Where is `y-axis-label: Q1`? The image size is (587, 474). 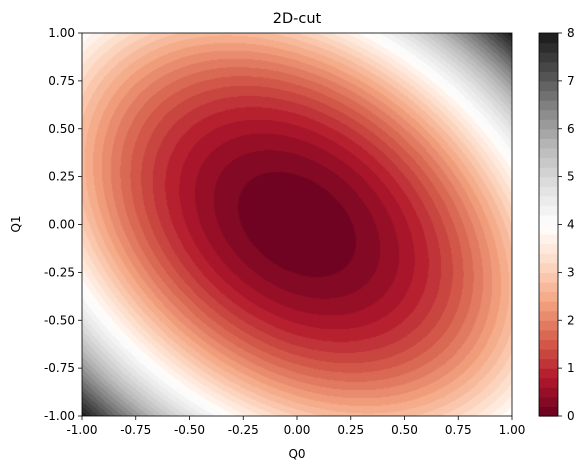
y-axis-label: Q1 is located at coordinates (16, 223).